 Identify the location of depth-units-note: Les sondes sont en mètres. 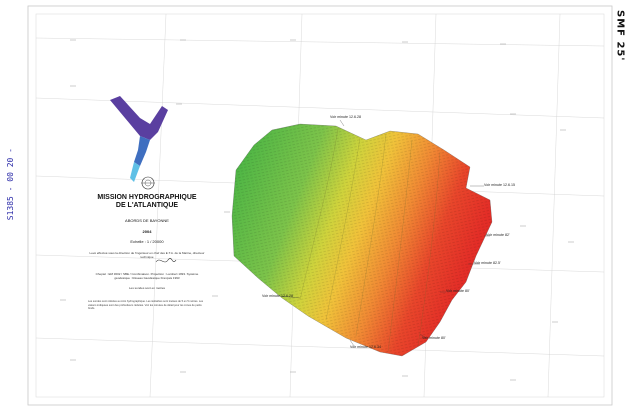
(147, 288).